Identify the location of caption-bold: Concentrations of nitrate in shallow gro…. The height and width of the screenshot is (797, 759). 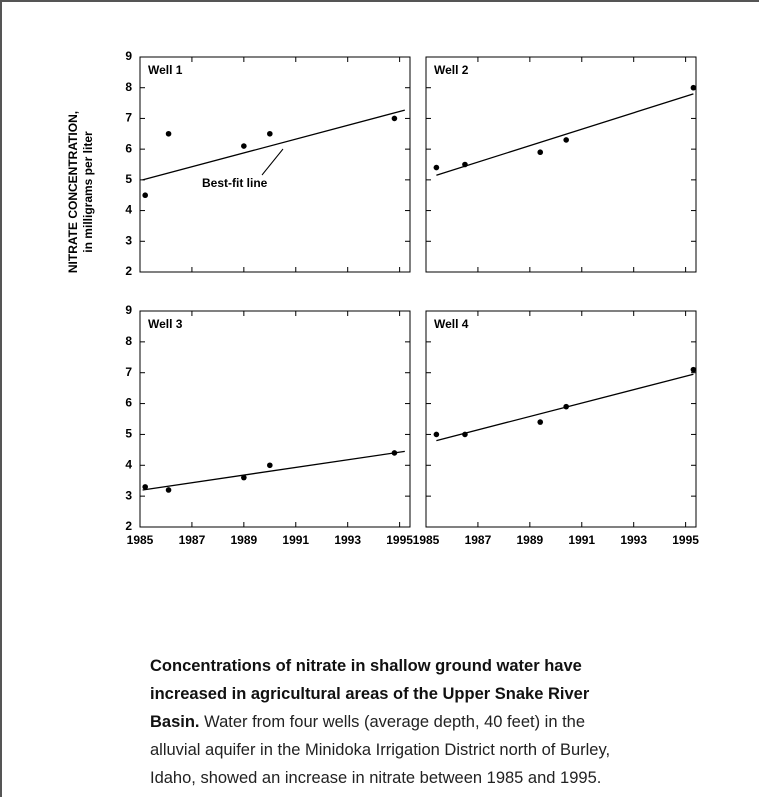
(370, 694).